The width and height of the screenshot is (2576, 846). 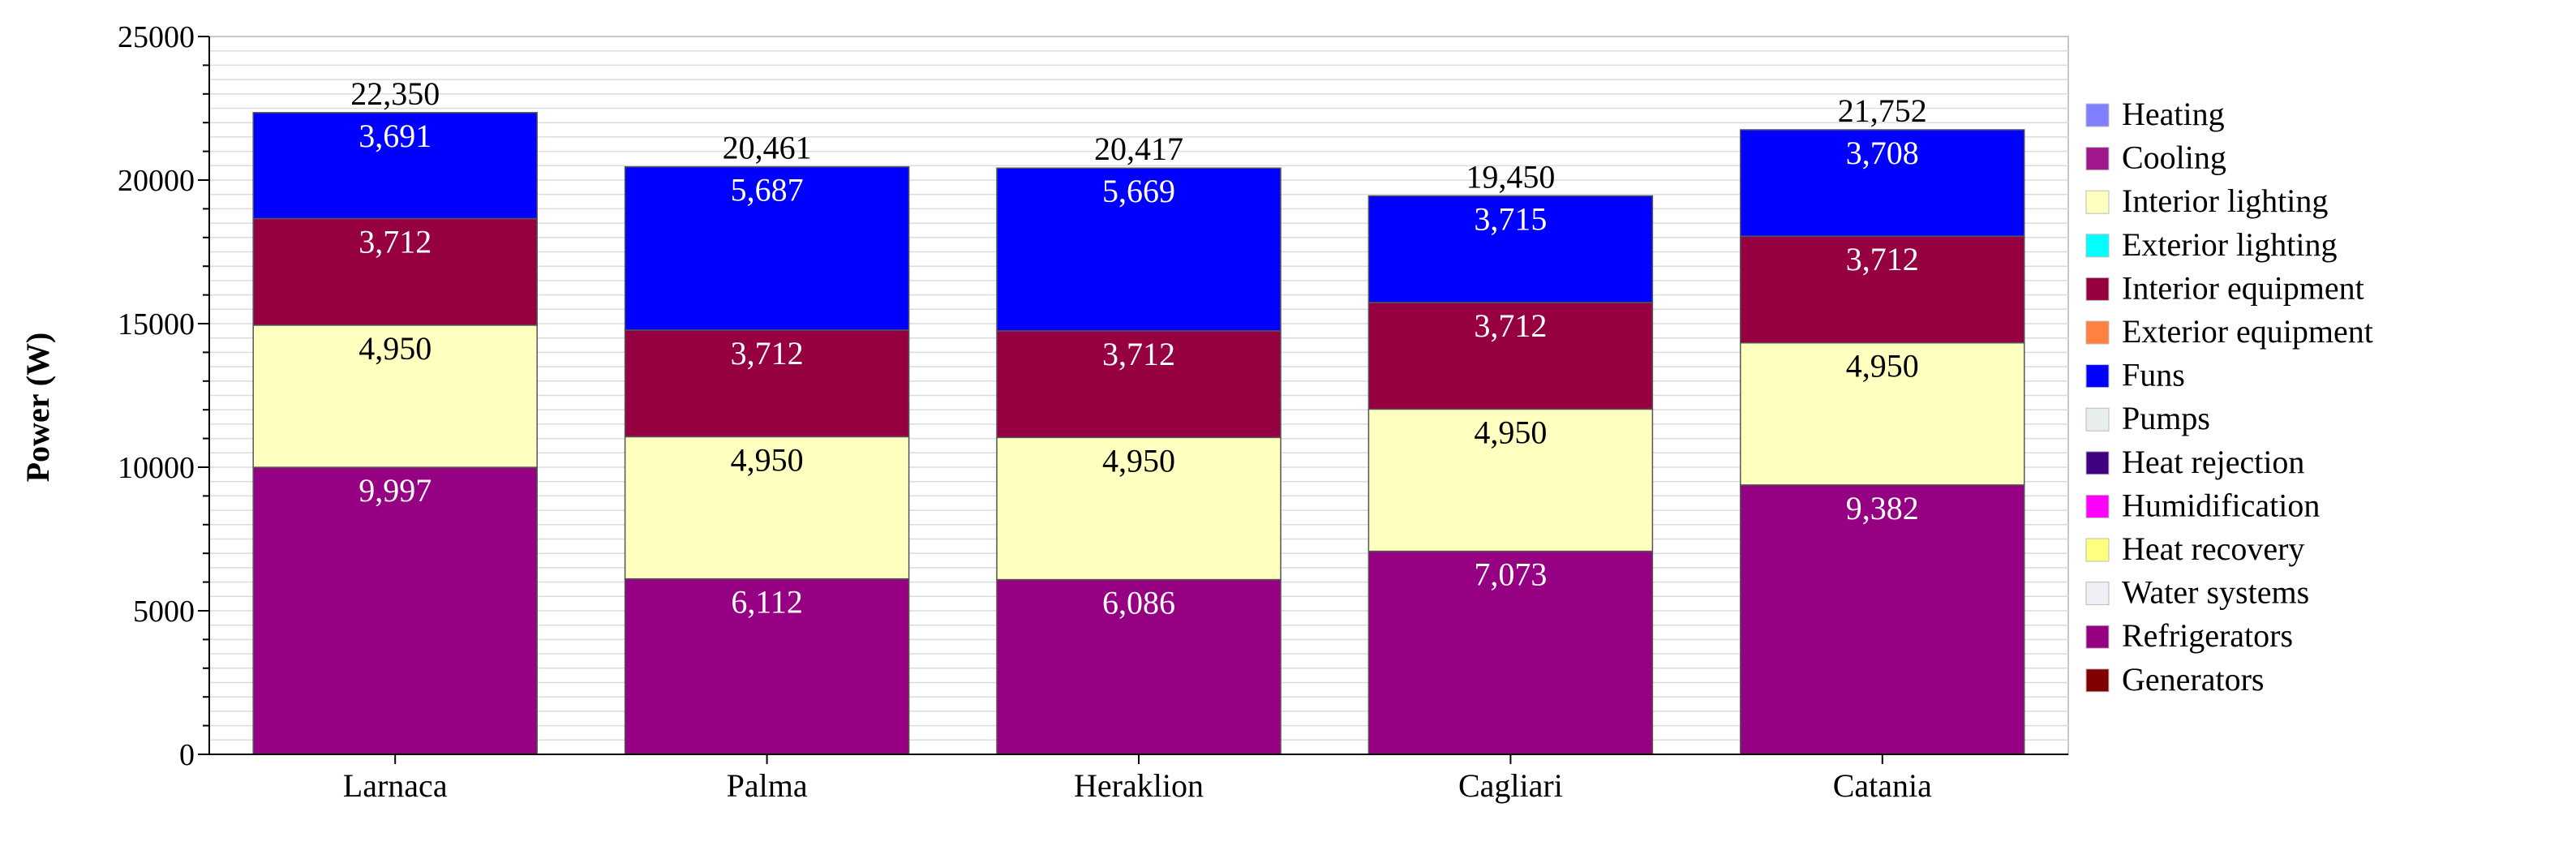 What do you see at coordinates (2221, 505) in the screenshot?
I see `legend-label: Humidification` at bounding box center [2221, 505].